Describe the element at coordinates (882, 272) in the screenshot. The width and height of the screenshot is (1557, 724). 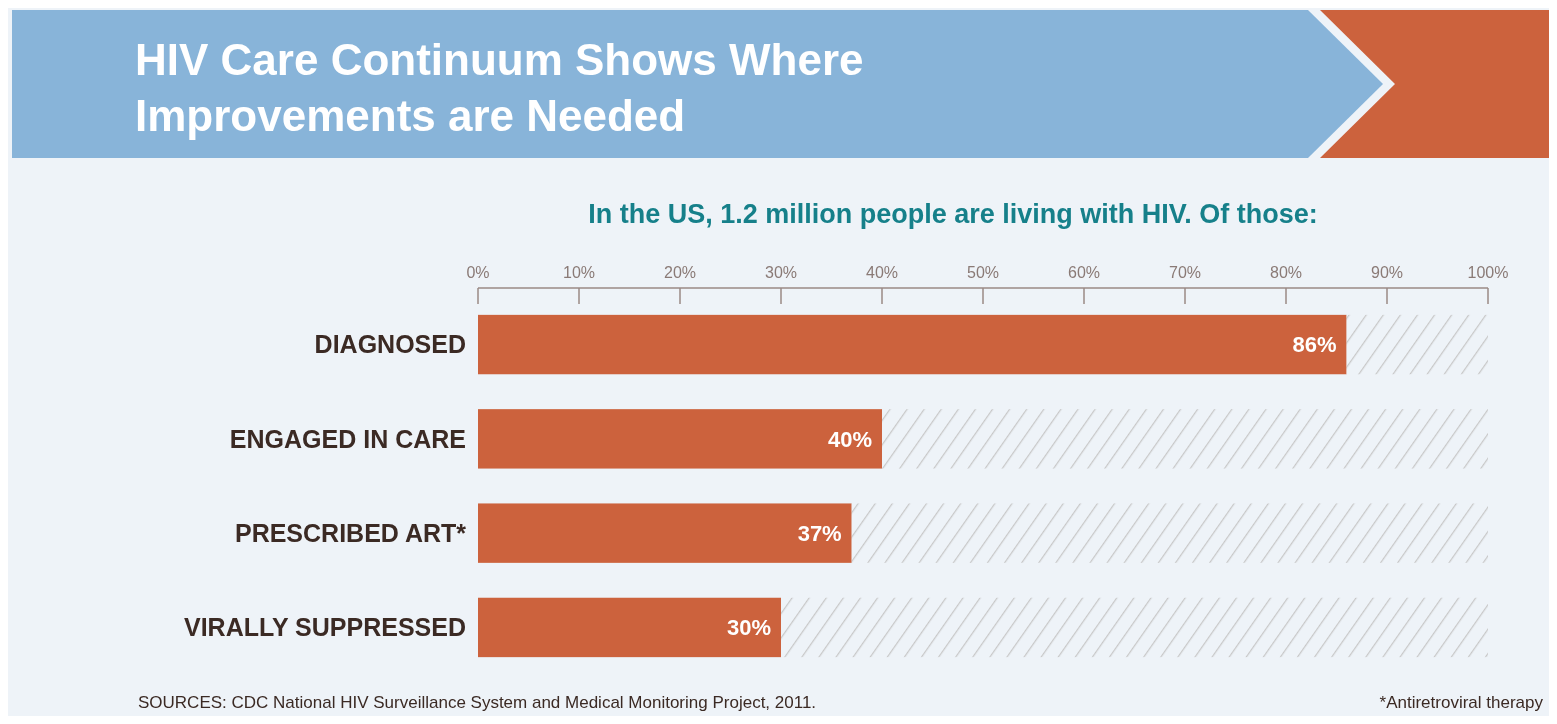
I see `x-tick-label: 40%` at that location.